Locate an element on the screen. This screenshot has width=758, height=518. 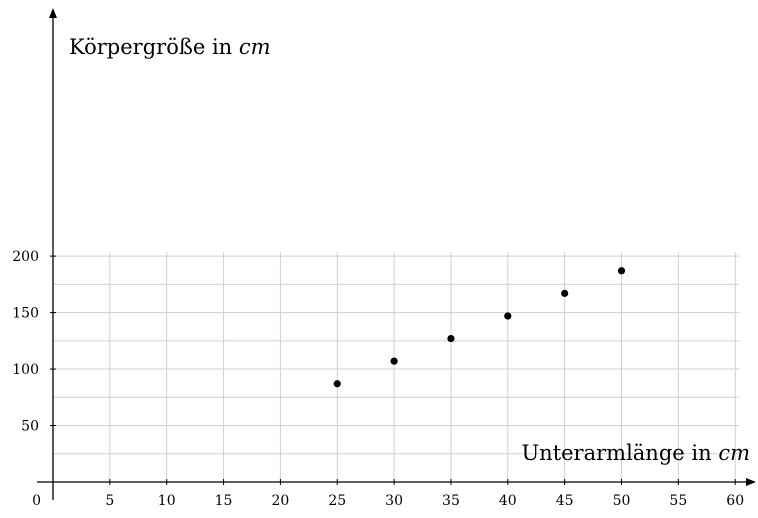
x-tick-label: 55 is located at coordinates (678, 501).